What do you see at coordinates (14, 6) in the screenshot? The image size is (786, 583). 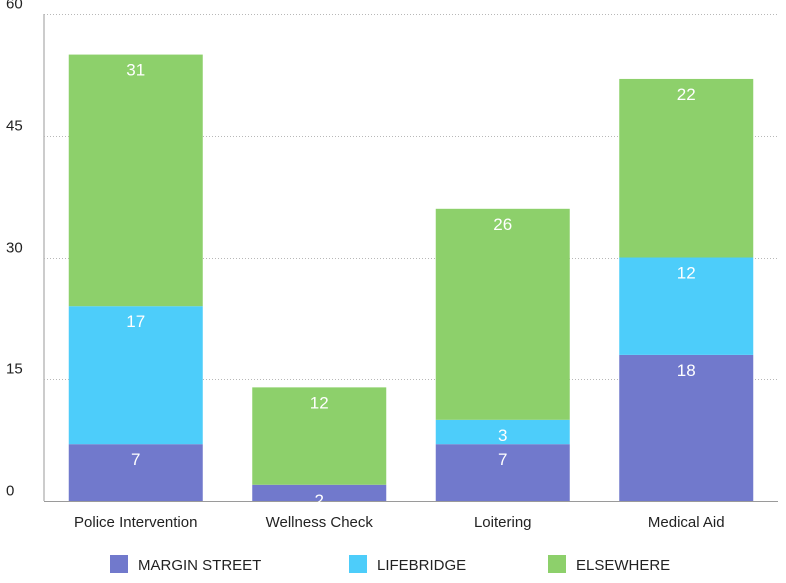 I see `y-tick-label: 60` at bounding box center [14, 6].